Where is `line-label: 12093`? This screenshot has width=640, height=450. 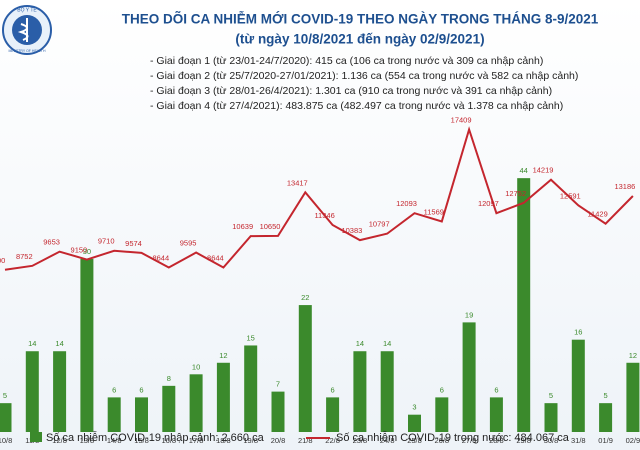 line-label: 12093 is located at coordinates (406, 203).